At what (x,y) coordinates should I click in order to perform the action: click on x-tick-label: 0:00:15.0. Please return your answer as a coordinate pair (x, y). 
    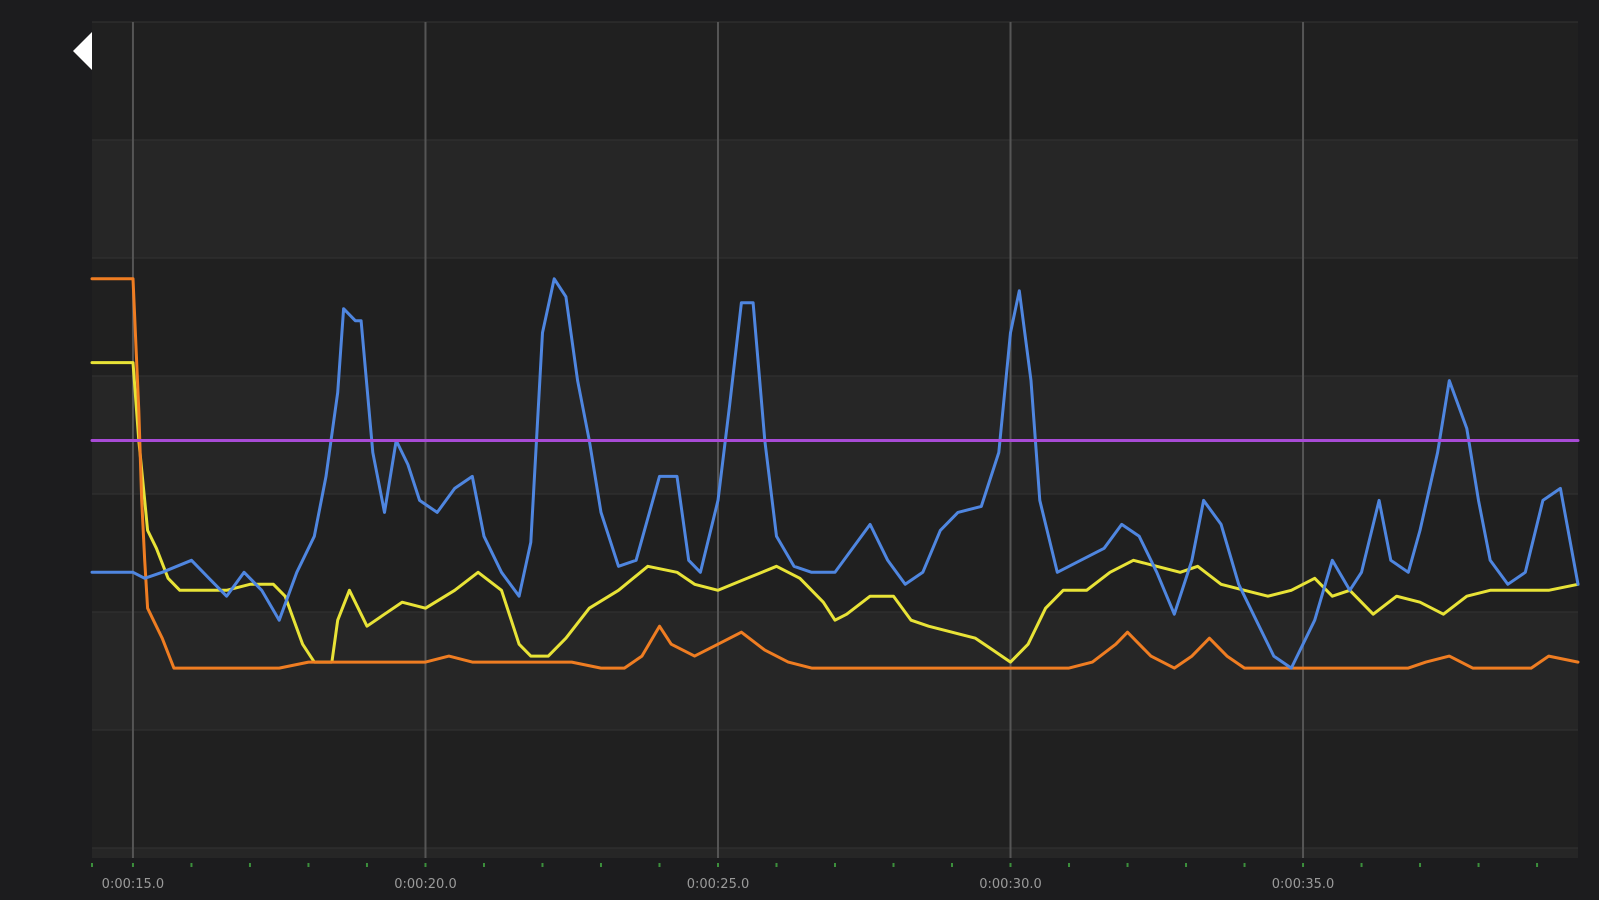
    Looking at the image, I should click on (133, 884).